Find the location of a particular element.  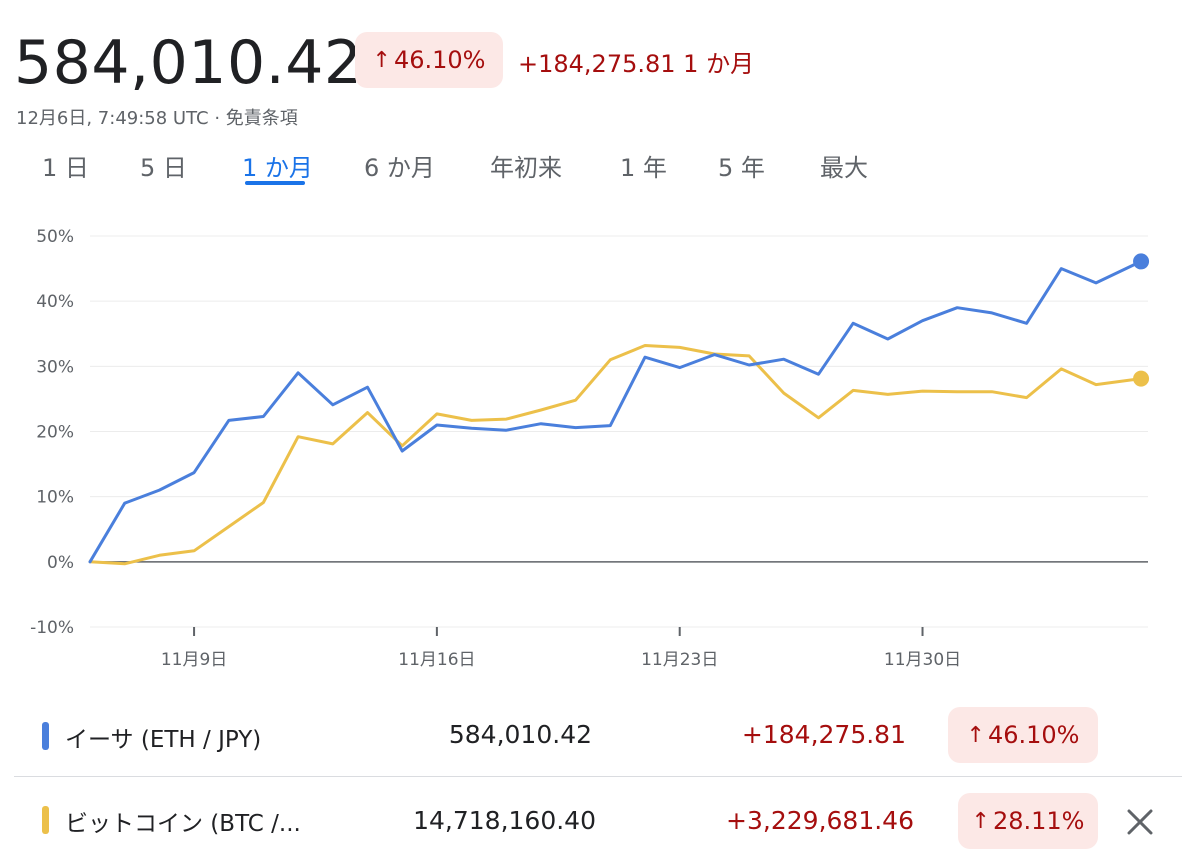

x-tick-label: 11月16日 is located at coordinates (436, 660).